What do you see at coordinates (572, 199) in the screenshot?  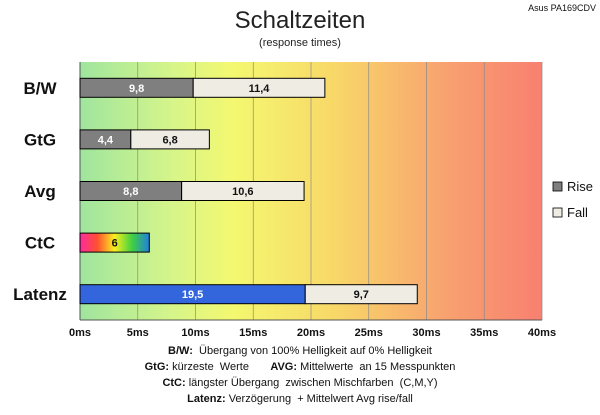 I see `legend: Rise Fall` at bounding box center [572, 199].